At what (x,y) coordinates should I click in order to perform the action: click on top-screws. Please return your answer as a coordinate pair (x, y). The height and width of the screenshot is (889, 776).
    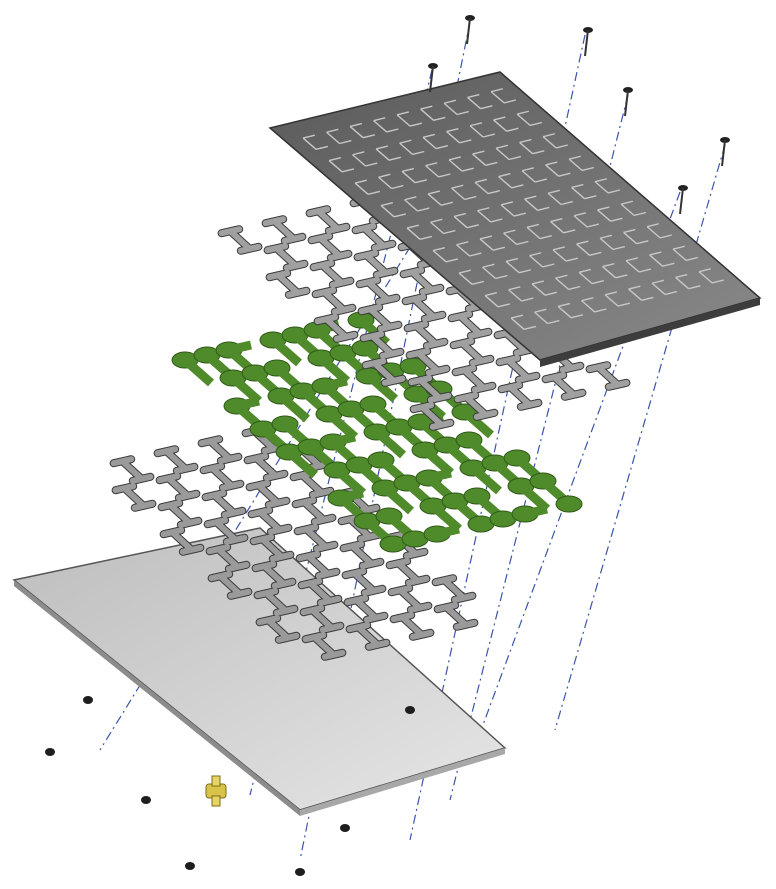
    Looking at the image, I should click on (579, 115).